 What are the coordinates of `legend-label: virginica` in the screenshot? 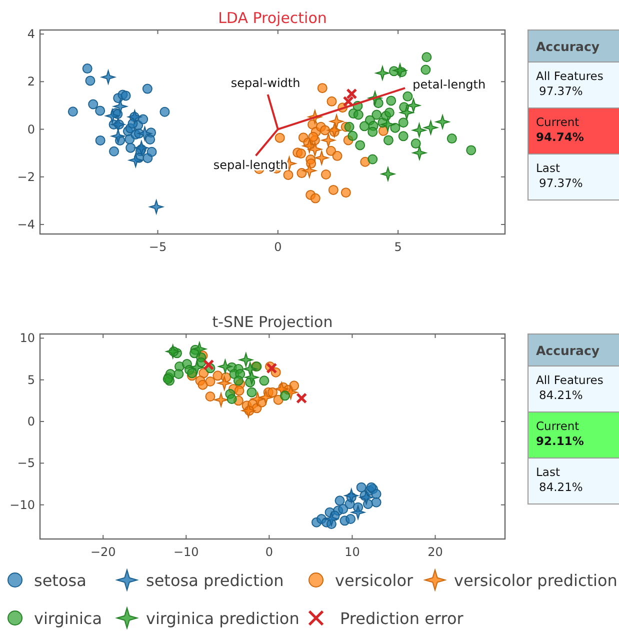 It's located at (68, 618).